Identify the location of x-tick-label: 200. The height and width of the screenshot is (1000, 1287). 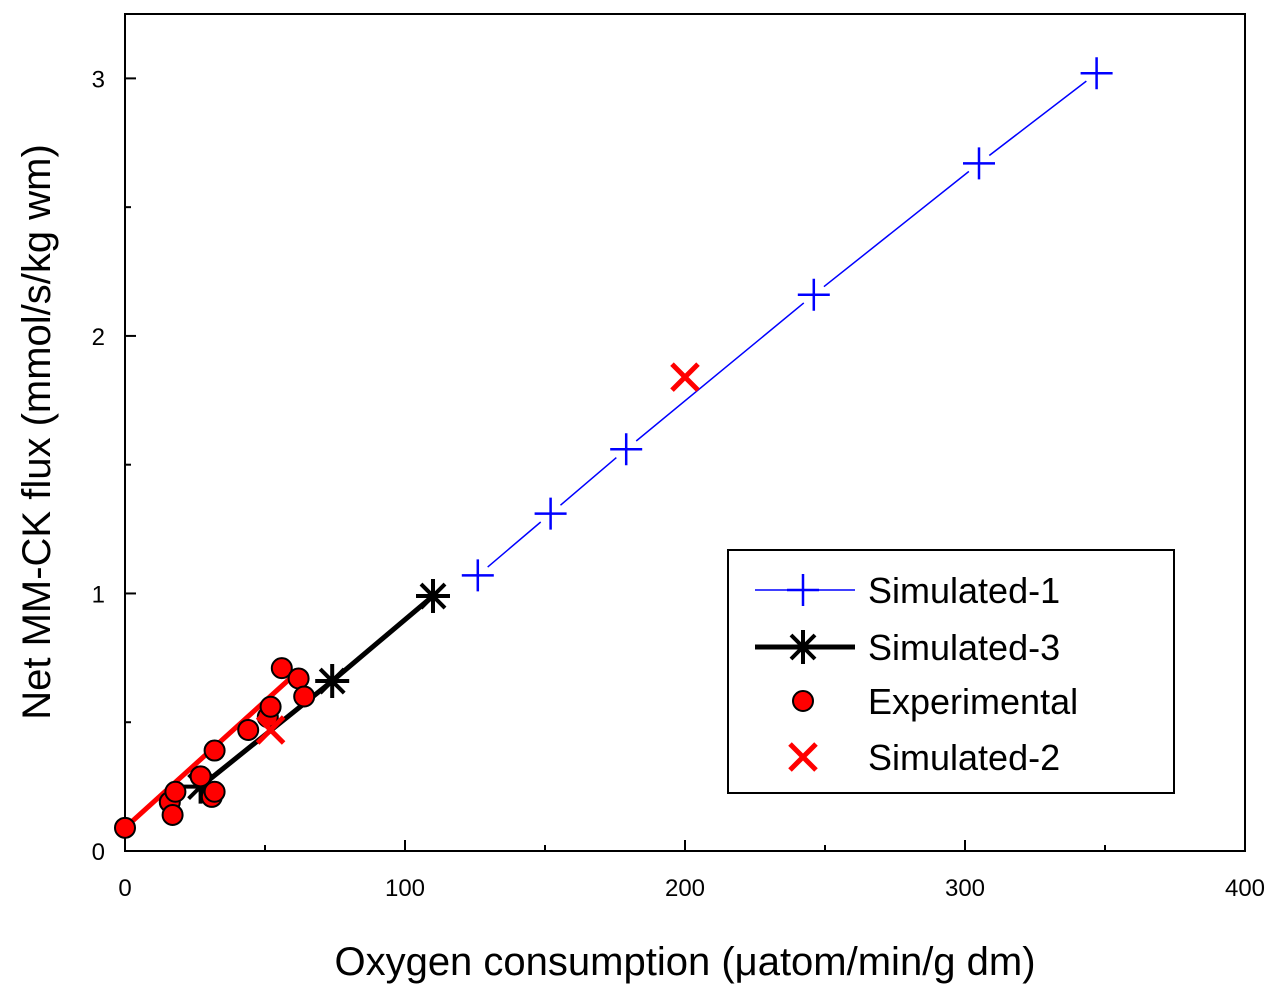
(685, 888).